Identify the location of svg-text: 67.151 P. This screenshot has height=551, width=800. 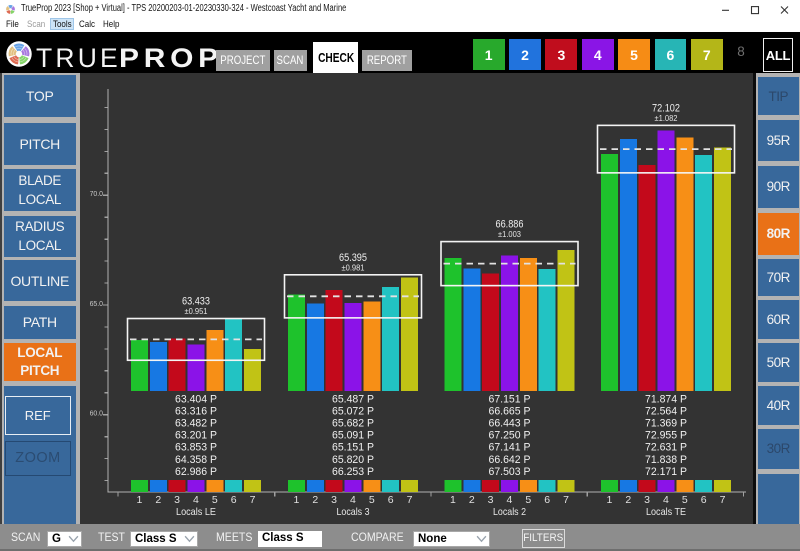
(510, 399).